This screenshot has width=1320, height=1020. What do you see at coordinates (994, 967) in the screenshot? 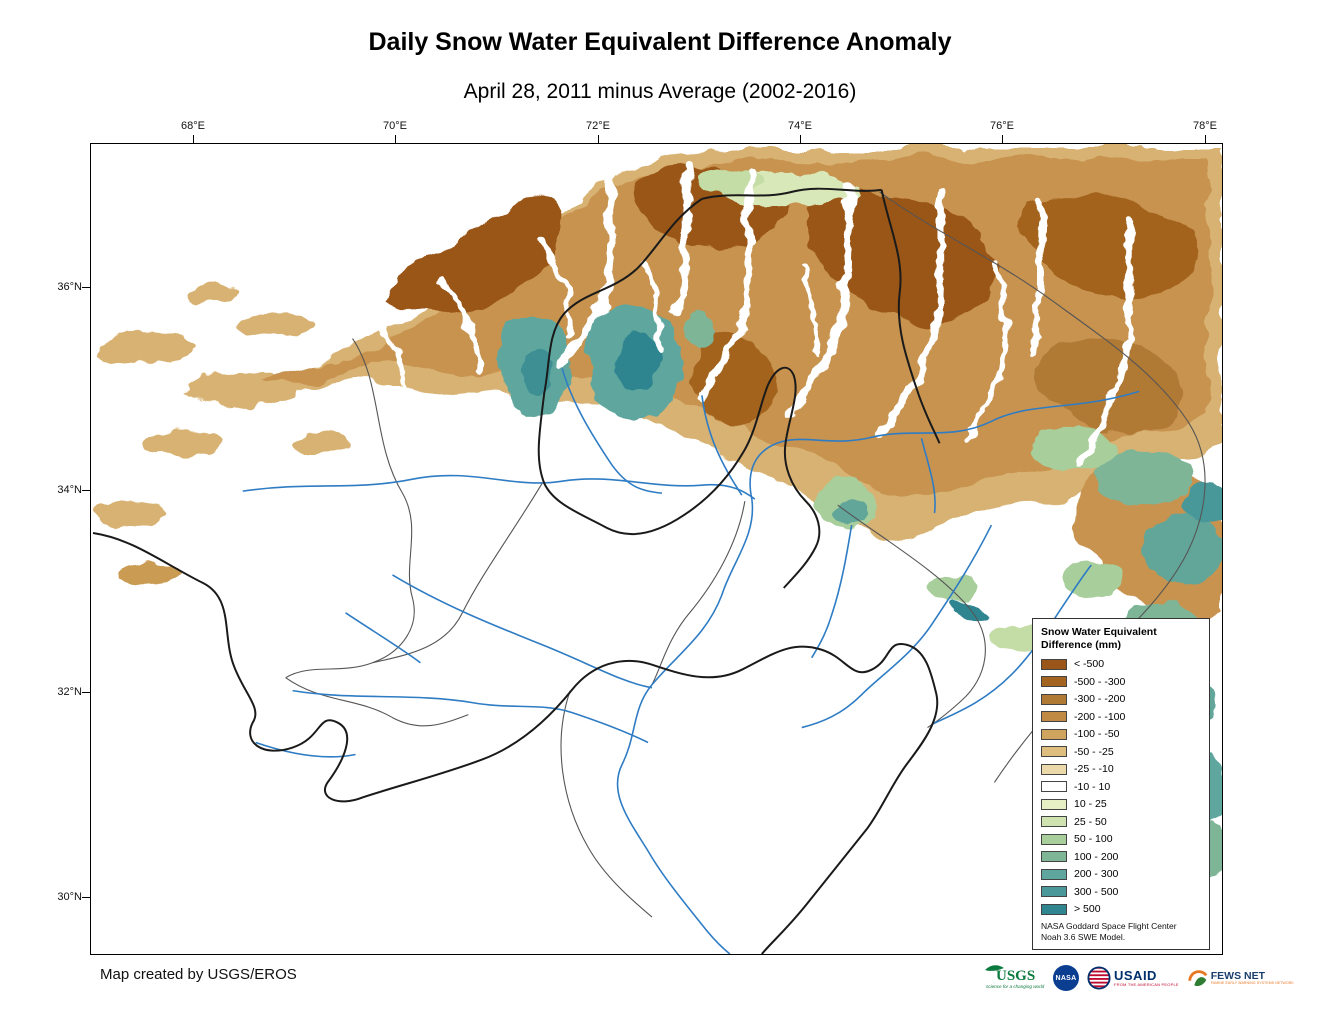
I see `usgs-wave-icon` at bounding box center [994, 967].